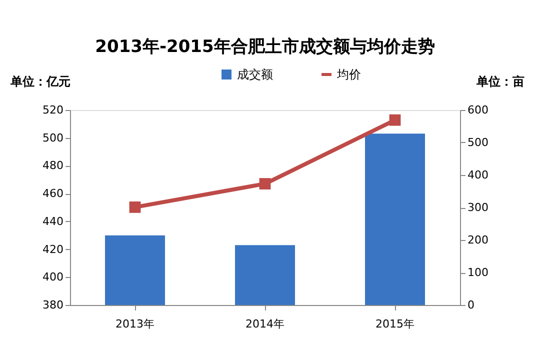 This screenshot has width=556, height=356. I want to click on y2-tick-label: 400, so click(478, 175).